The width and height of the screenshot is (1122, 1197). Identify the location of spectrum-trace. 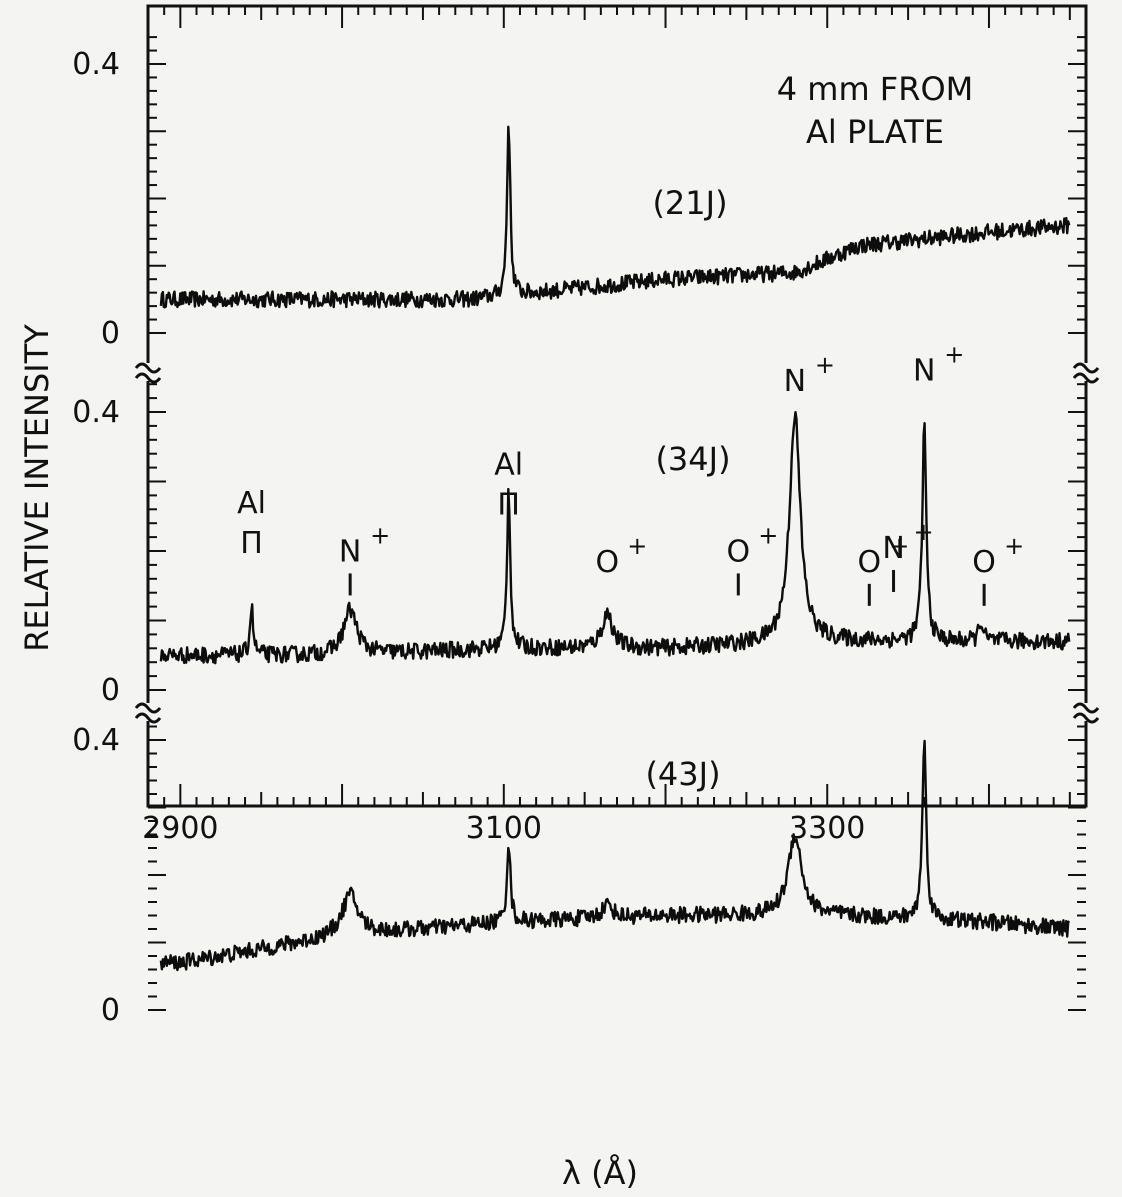
(615, 217).